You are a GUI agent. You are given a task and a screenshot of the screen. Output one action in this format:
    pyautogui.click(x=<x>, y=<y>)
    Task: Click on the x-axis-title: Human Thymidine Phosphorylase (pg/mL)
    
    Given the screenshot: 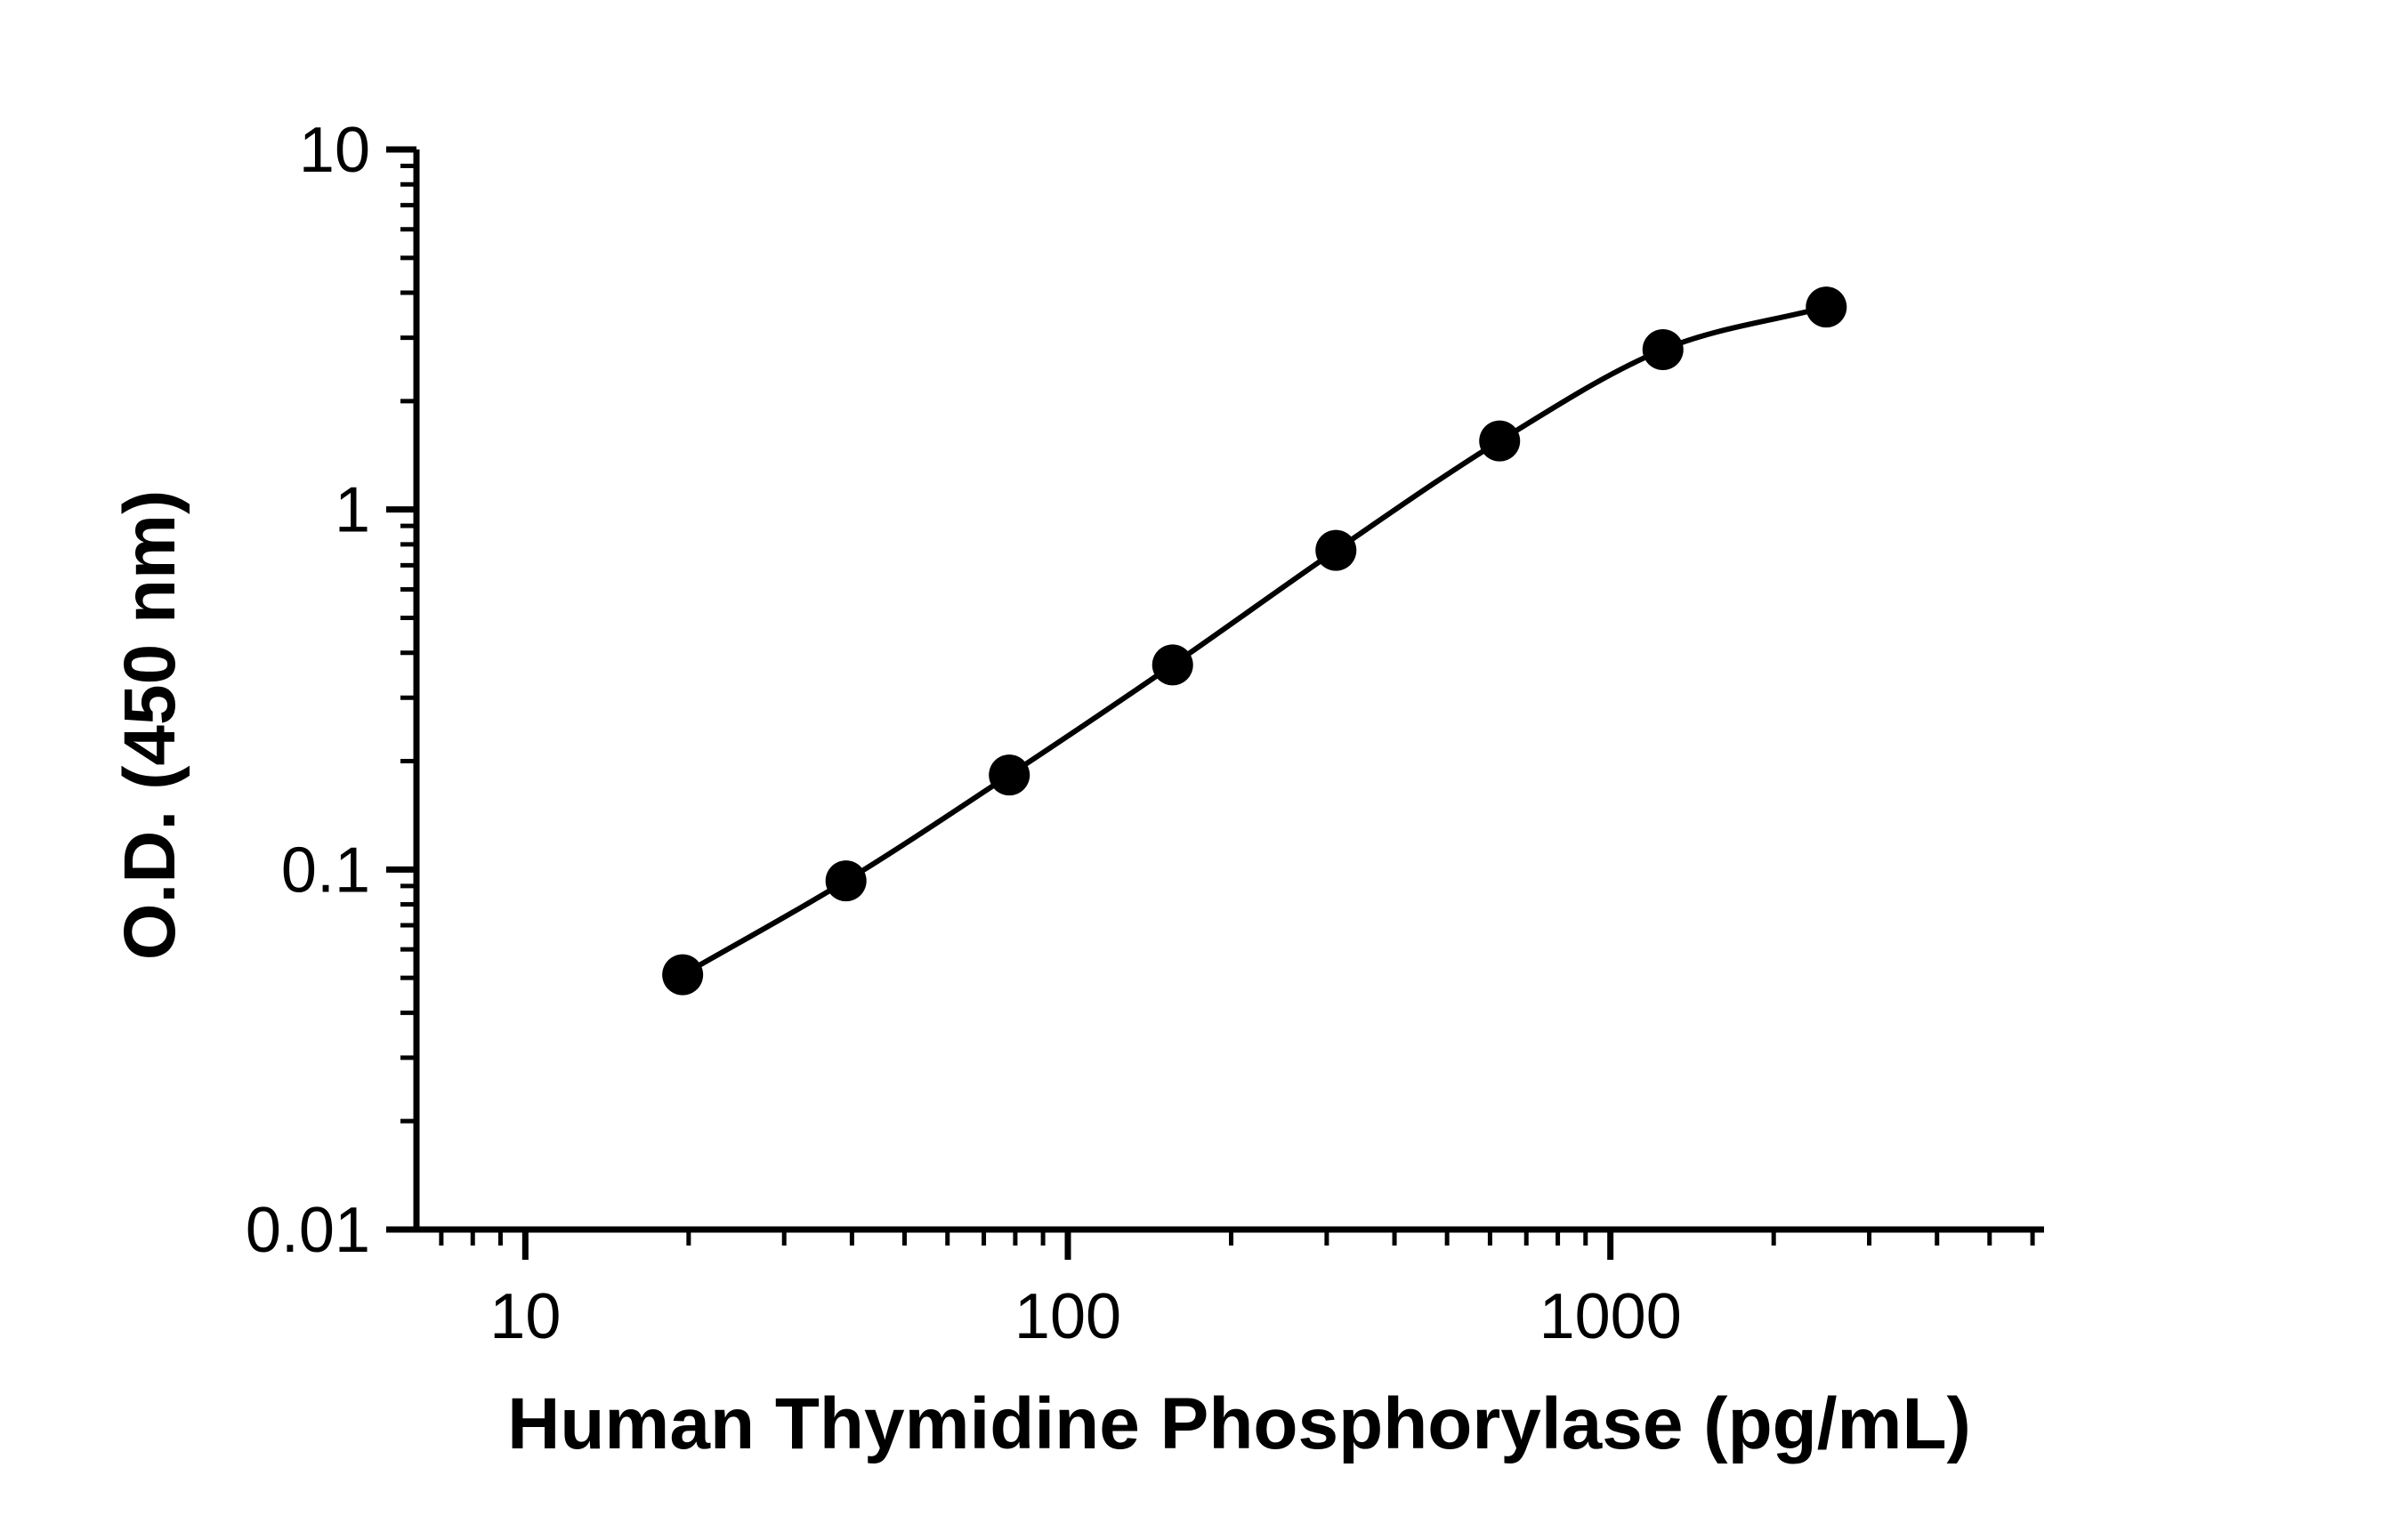 What is the action you would take?
    pyautogui.click(x=1239, y=1423)
    